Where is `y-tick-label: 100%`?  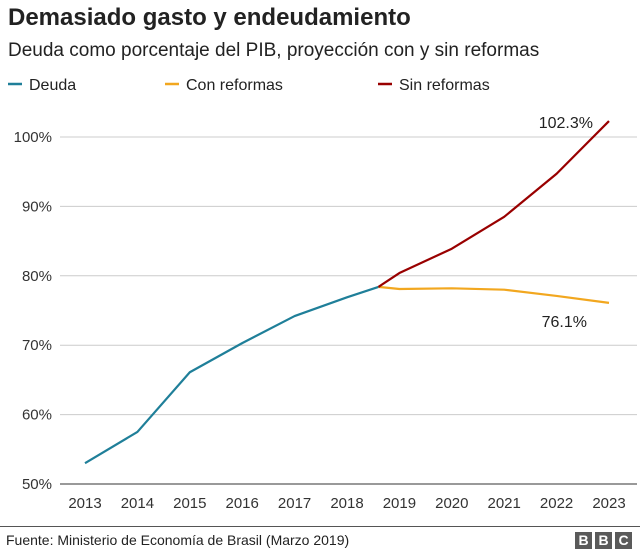
y-tick-label: 100% is located at coordinates (33, 137).